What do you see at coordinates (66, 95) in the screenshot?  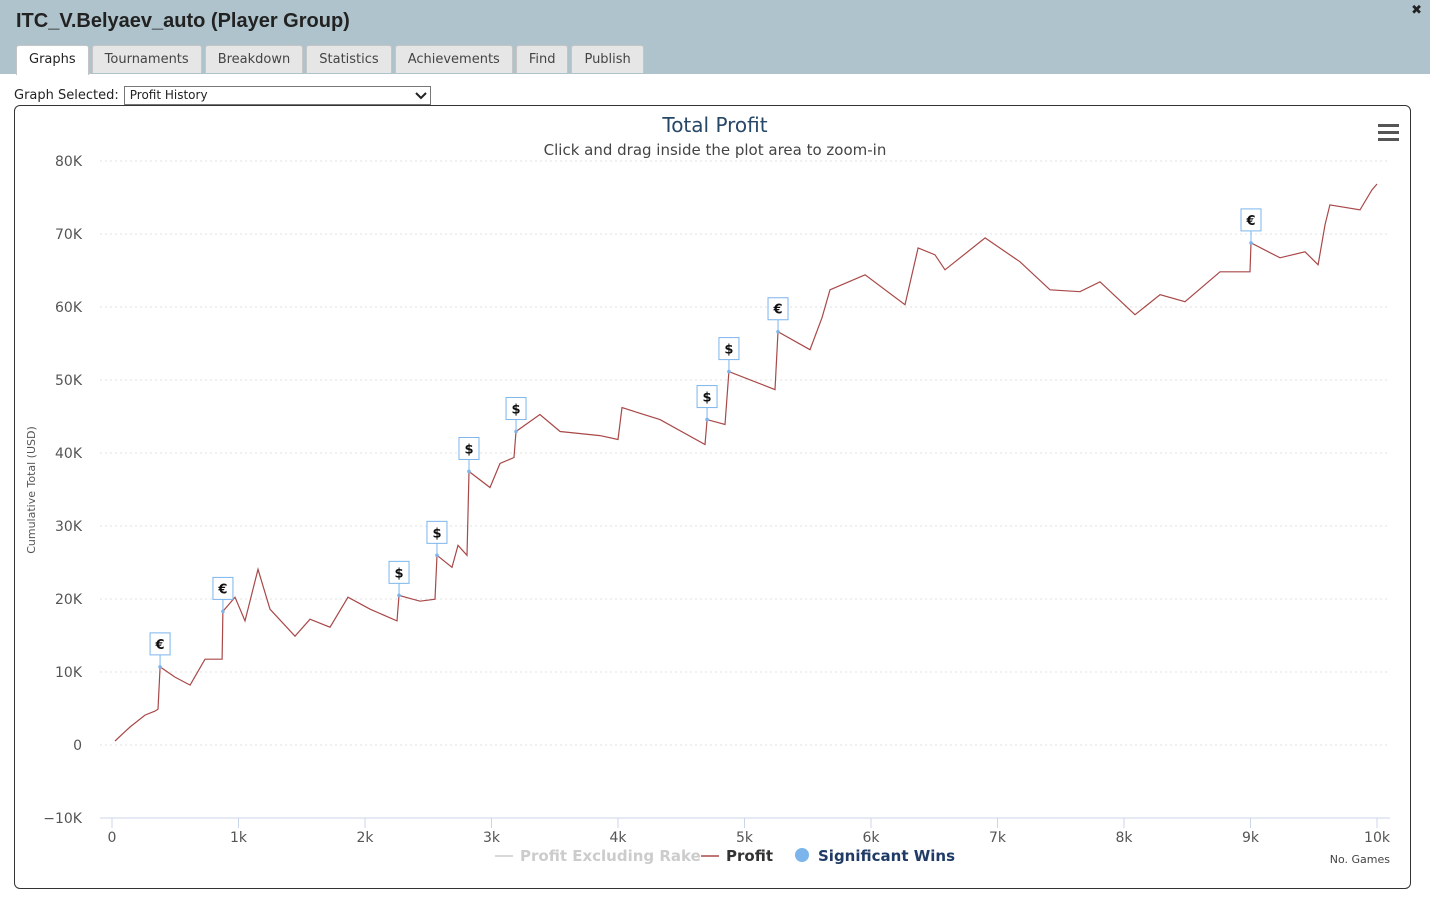 I see `selector-label: Graph Selected:` at bounding box center [66, 95].